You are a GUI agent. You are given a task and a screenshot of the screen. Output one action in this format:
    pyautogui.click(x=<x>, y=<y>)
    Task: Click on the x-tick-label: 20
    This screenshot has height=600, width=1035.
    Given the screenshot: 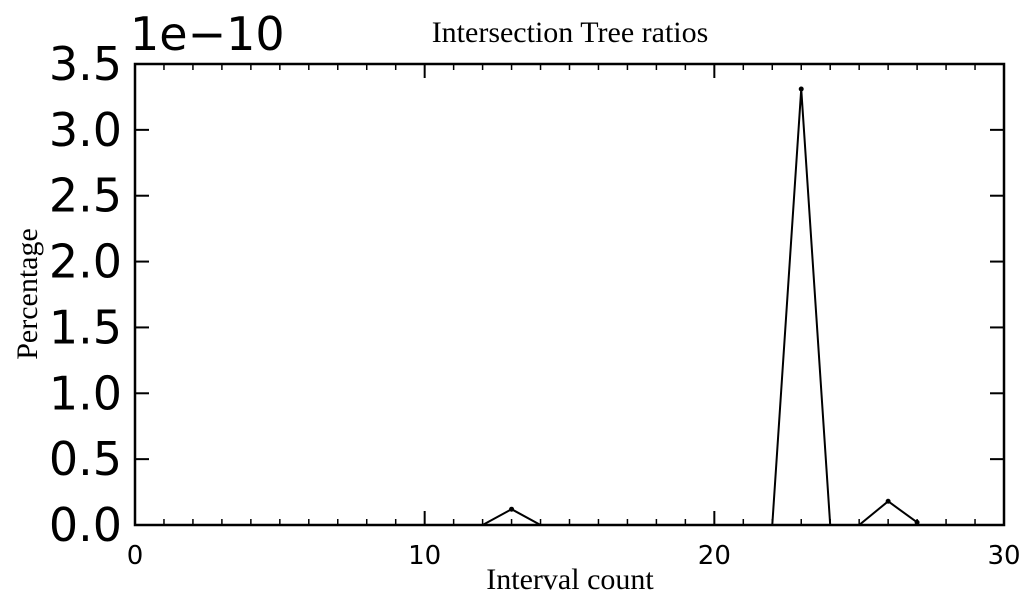 What is the action you would take?
    pyautogui.click(x=714, y=556)
    